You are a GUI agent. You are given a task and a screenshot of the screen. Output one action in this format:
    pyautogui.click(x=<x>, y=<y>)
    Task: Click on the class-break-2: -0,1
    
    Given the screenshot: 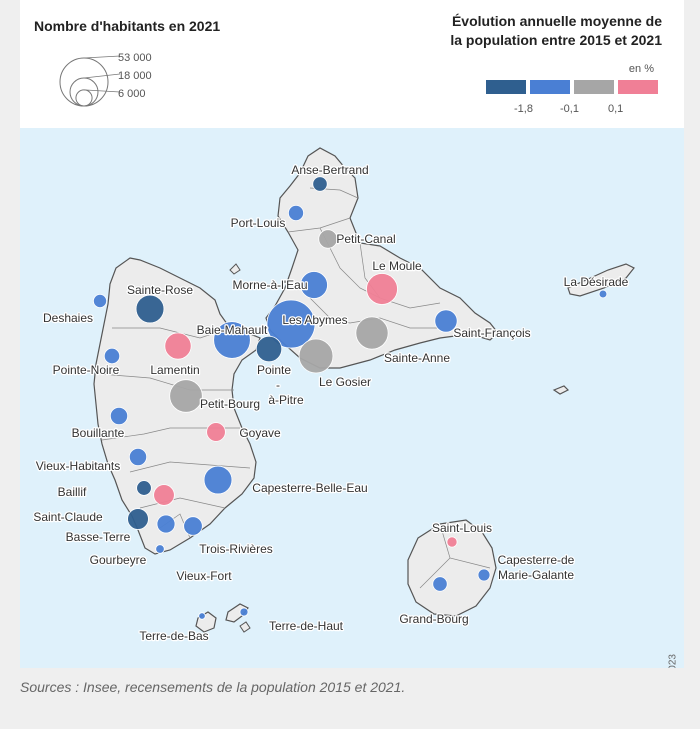 What is the action you would take?
    pyautogui.click(x=569, y=109)
    